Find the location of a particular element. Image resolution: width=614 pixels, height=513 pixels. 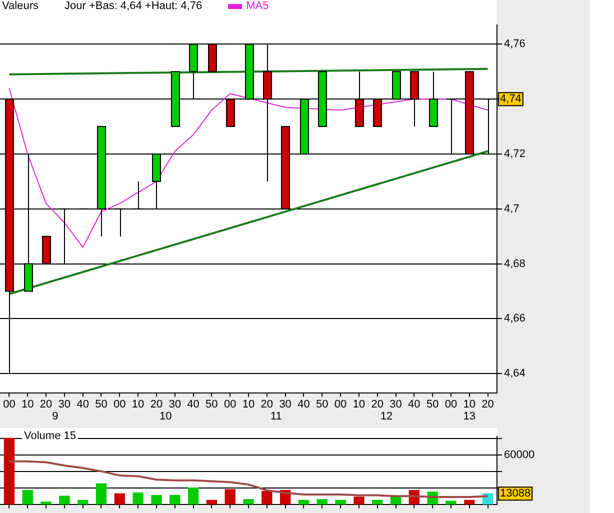

chart-subtitle: Jour +Bas: 4,64 +Haut: 4,76 is located at coordinates (133, 6).